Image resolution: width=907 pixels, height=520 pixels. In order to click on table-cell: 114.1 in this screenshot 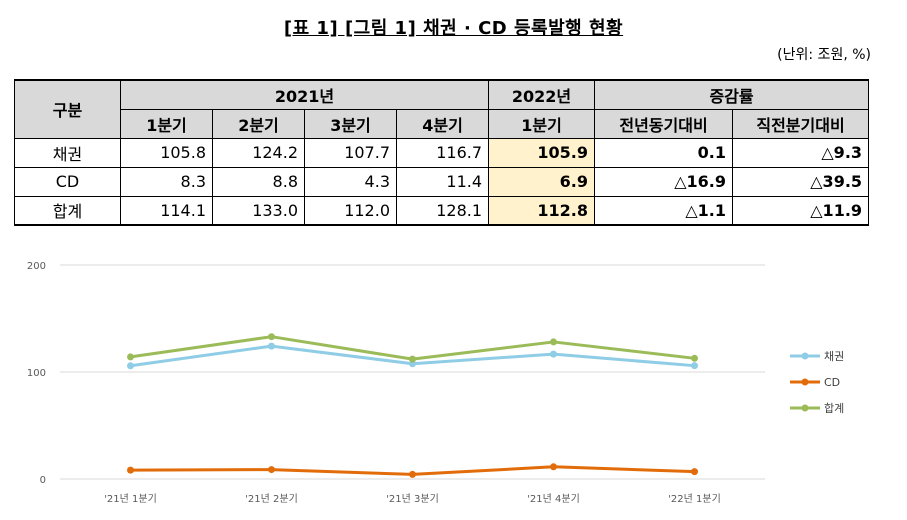, I will do `click(166, 210)`.